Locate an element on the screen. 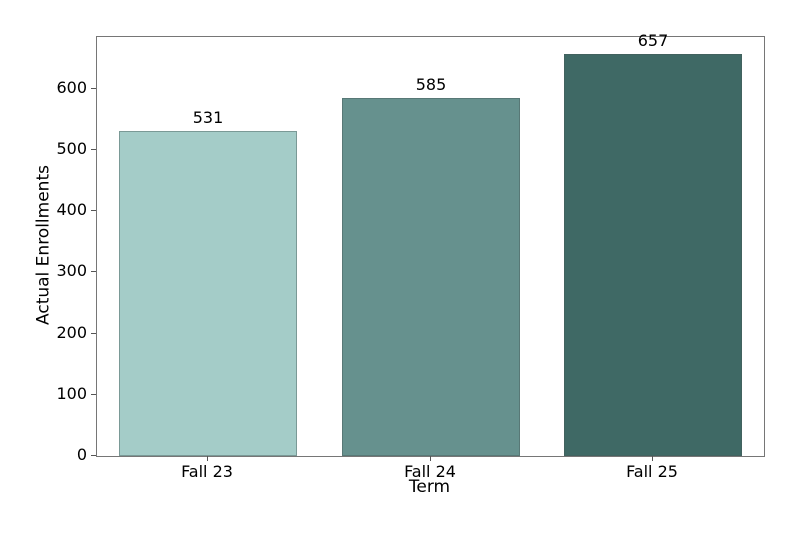 The width and height of the screenshot is (800, 533). x-tick-label: Fall 23 is located at coordinates (207, 471).